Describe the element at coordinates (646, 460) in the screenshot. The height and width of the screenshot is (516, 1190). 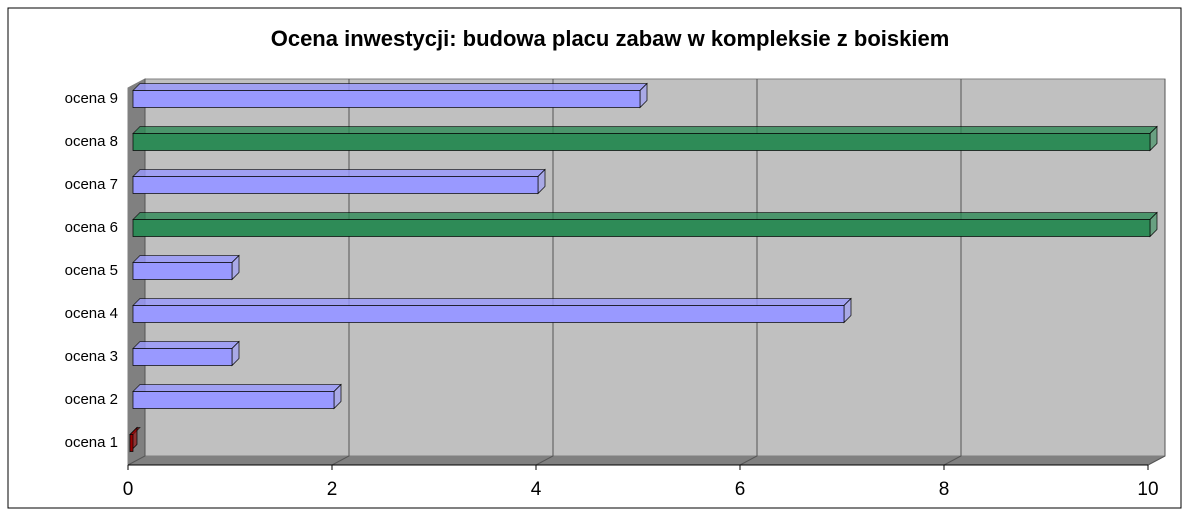
I see `floor` at that location.